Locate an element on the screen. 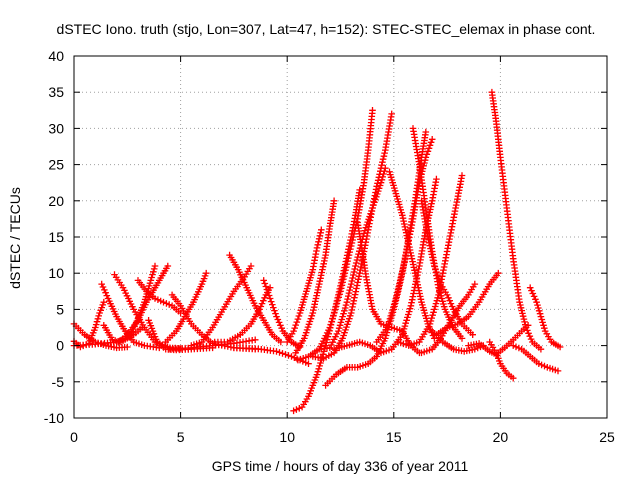 The height and width of the screenshot is (480, 640). x-tick-label: 15 is located at coordinates (394, 437).